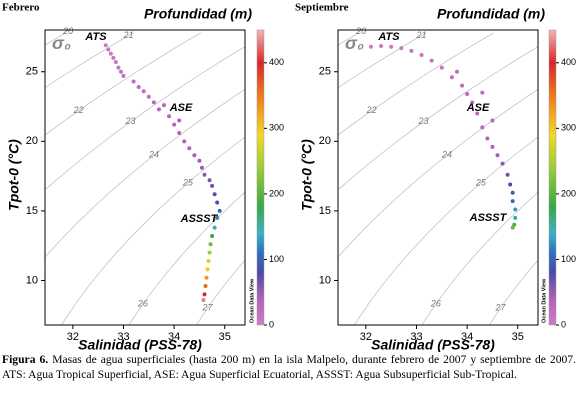  What do you see at coordinates (25, 359) in the screenshot?
I see `caption-label: Figura 6.` at bounding box center [25, 359].